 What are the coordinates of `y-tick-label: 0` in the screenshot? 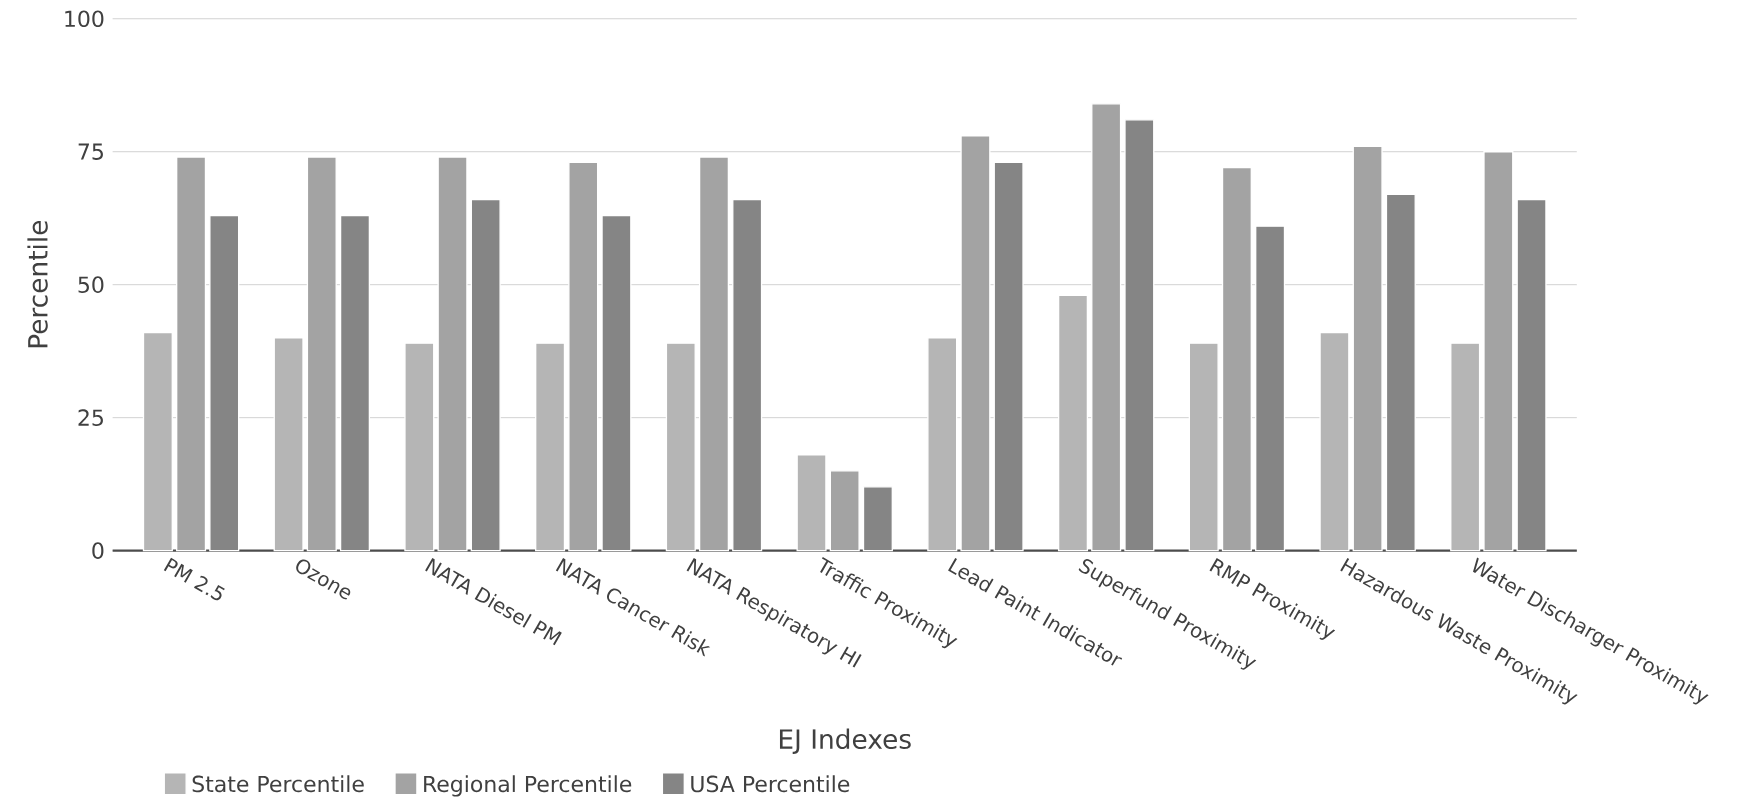 It's located at (98, 550).